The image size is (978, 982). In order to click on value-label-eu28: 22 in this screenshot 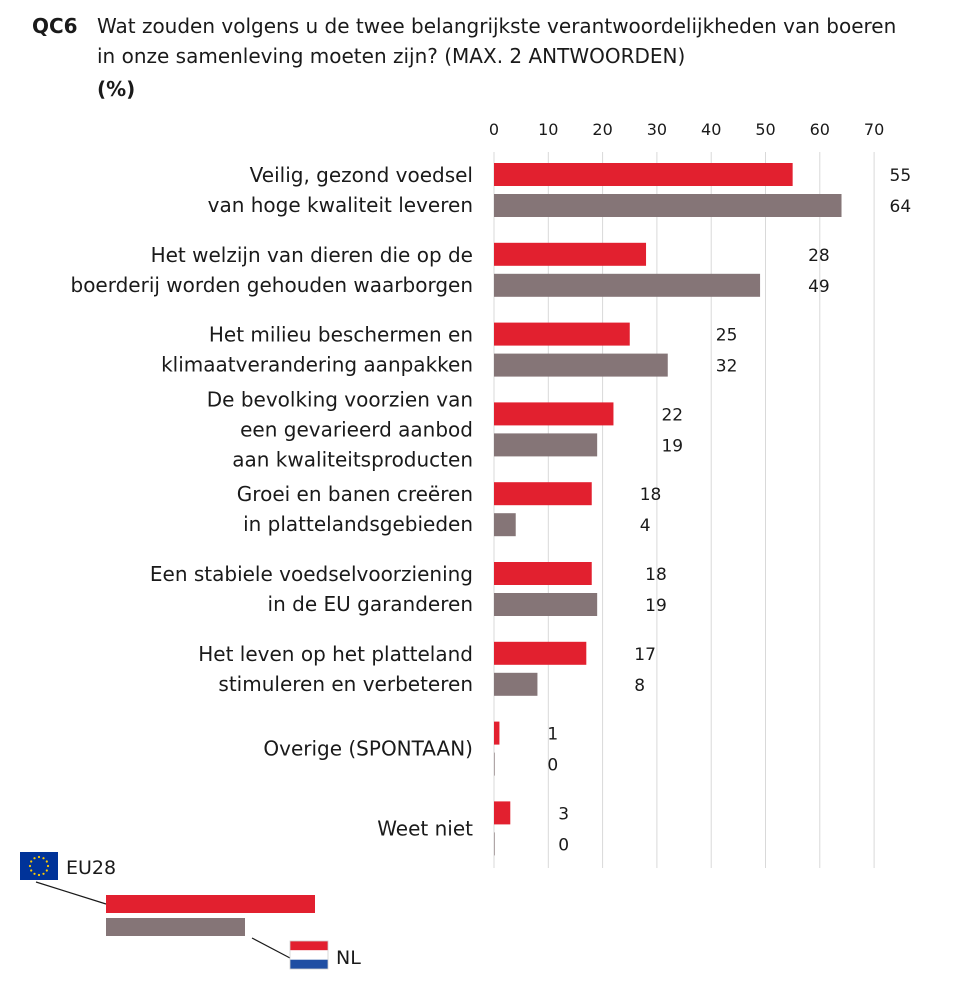, I will do `click(672, 415)`.